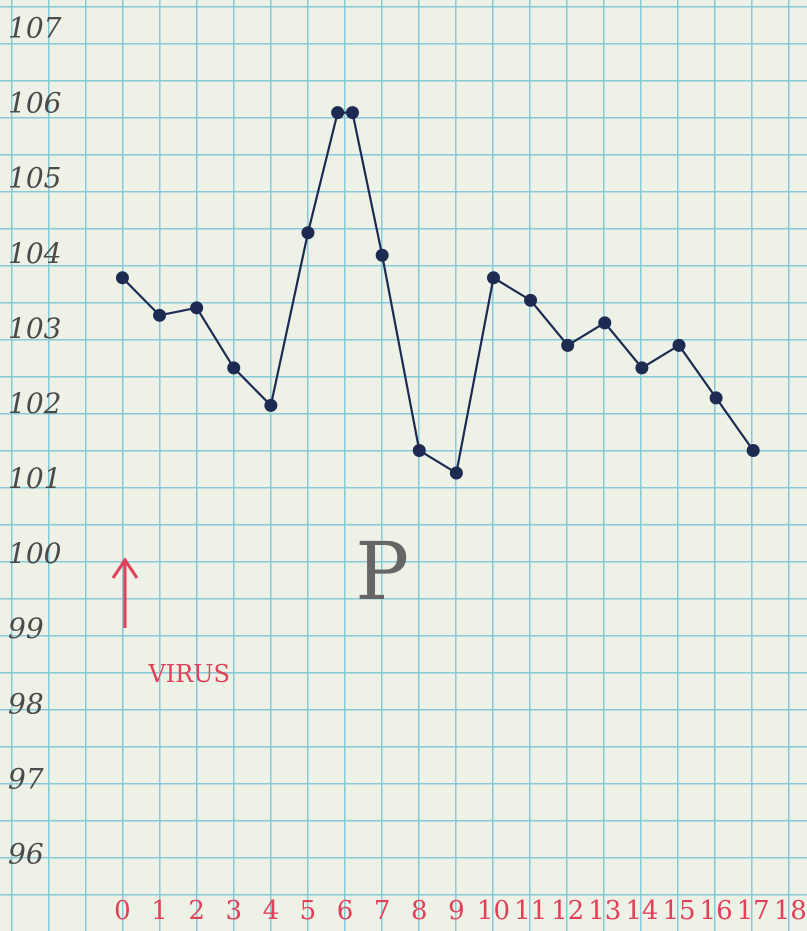  I want to click on x-tick-label: 16, so click(716, 911).